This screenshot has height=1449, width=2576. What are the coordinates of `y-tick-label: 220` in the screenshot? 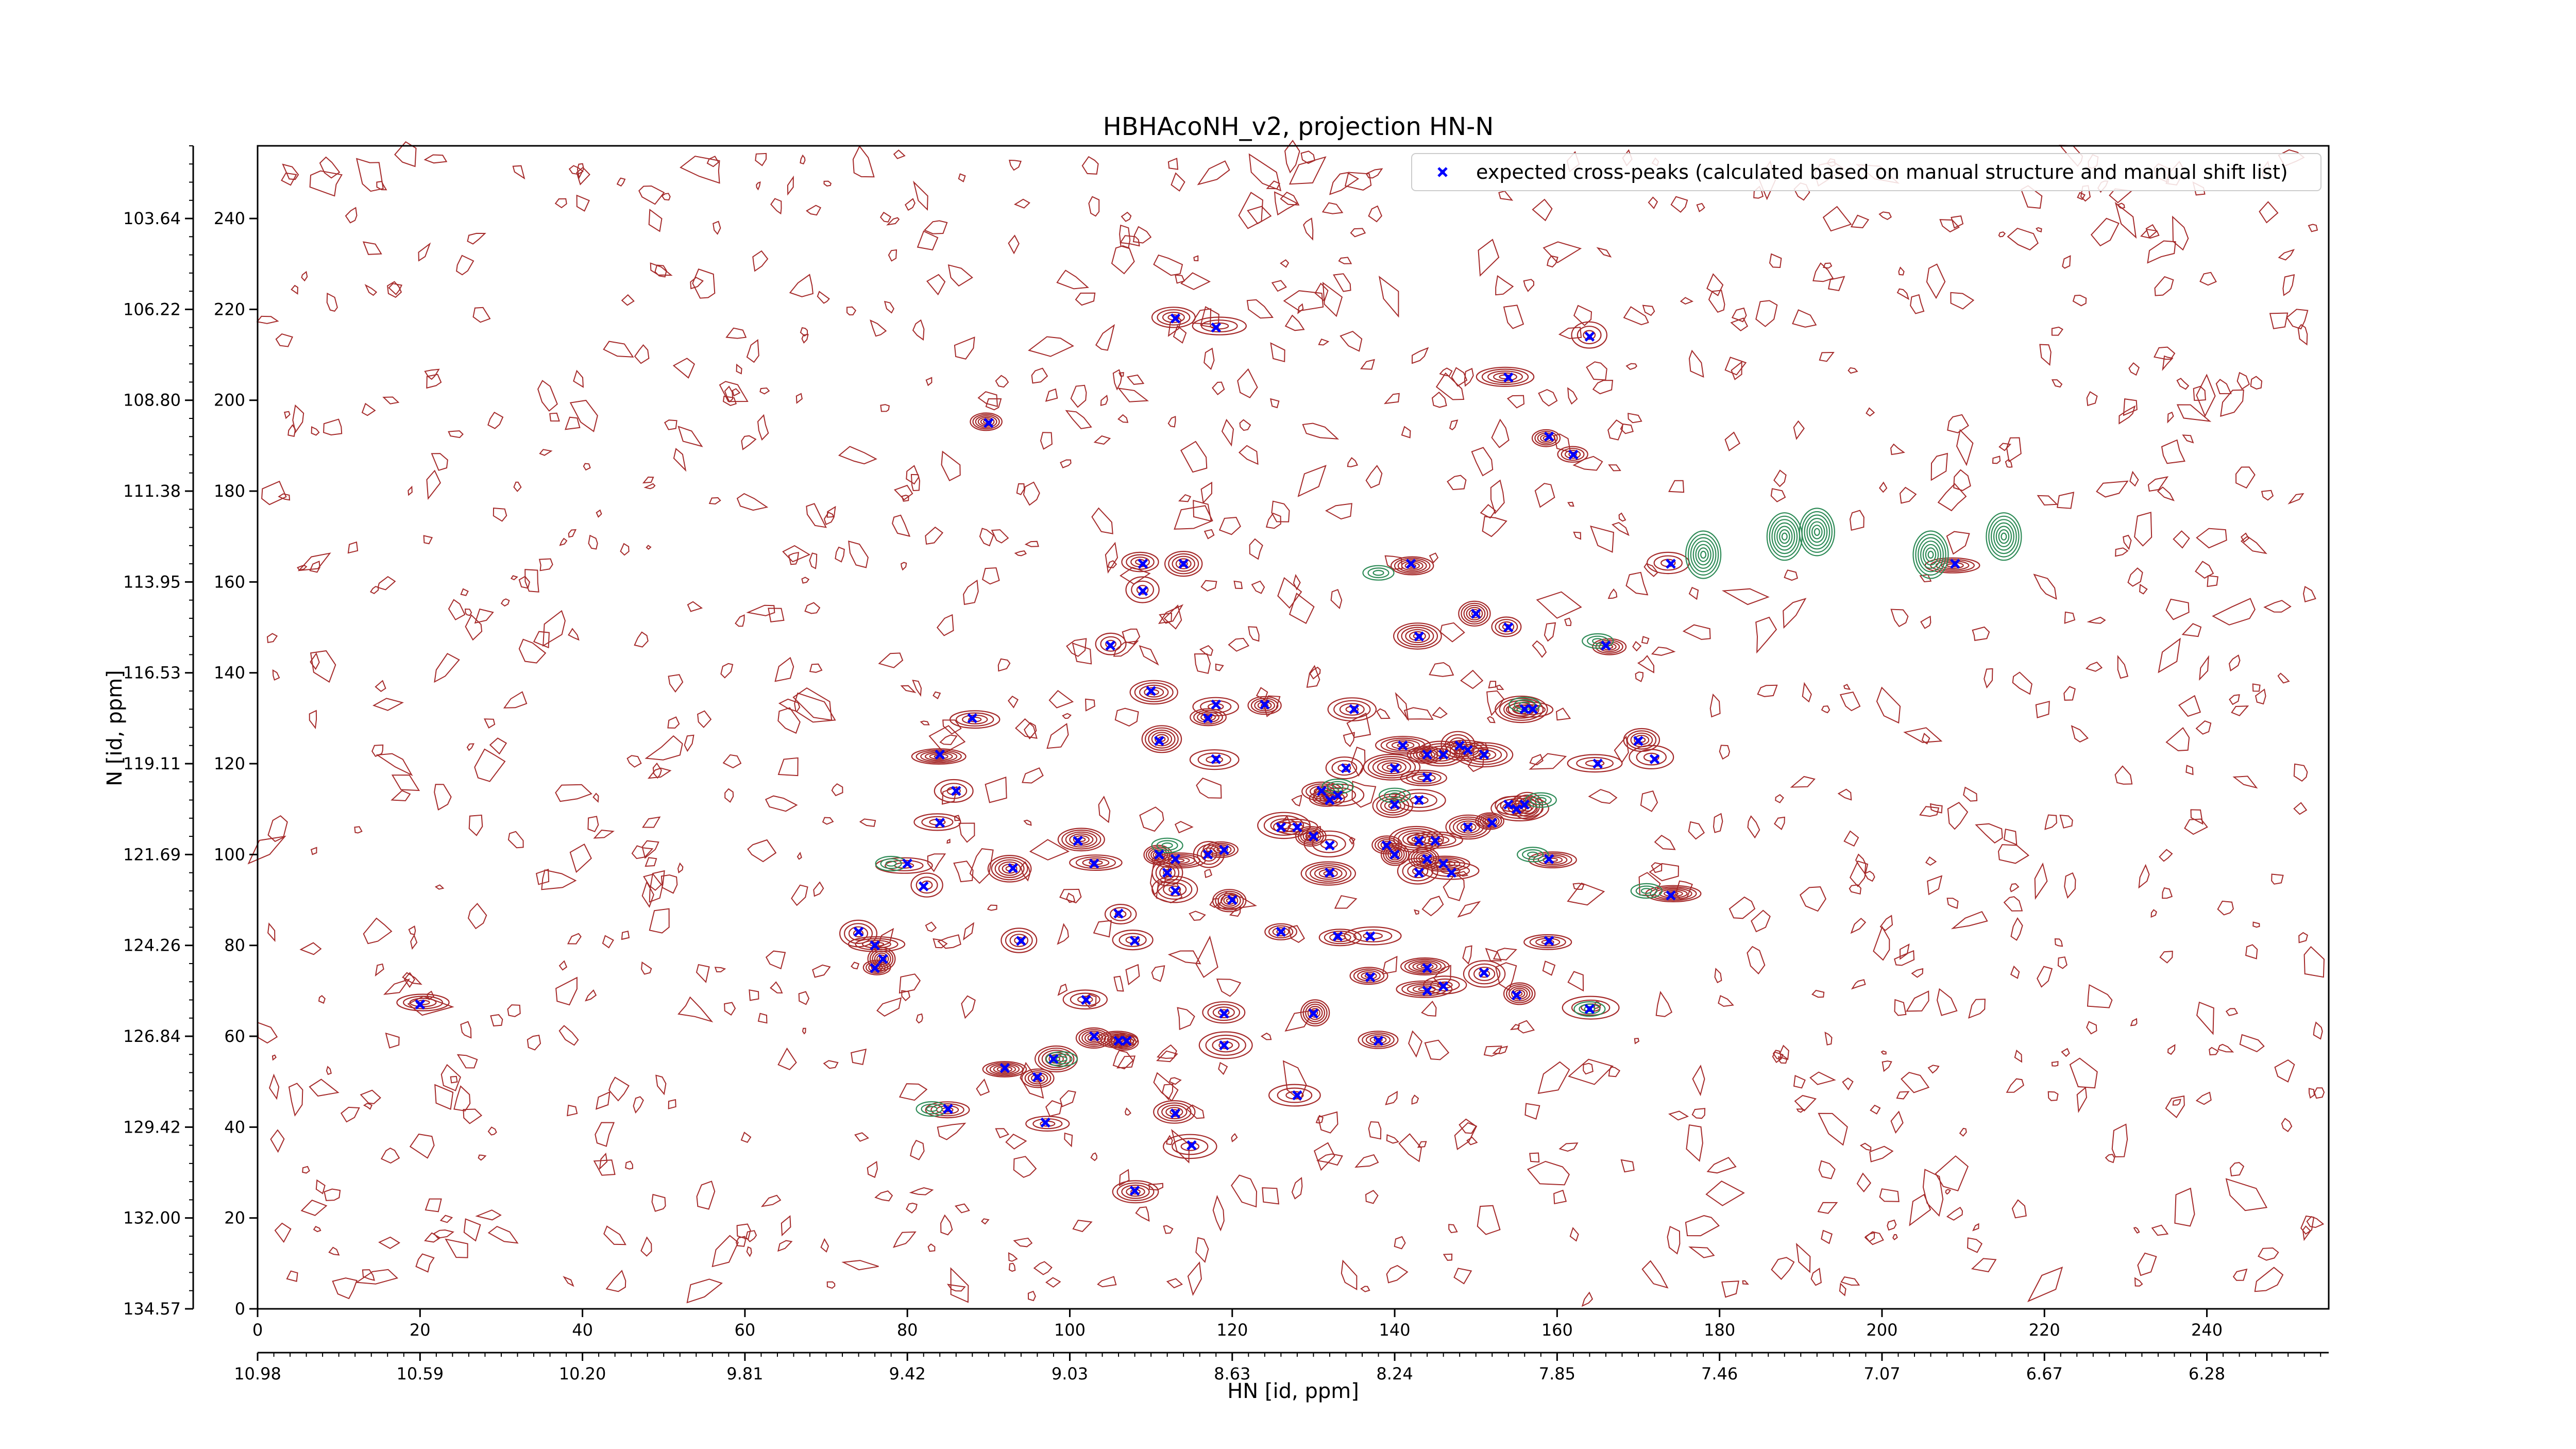 It's located at (229, 309).